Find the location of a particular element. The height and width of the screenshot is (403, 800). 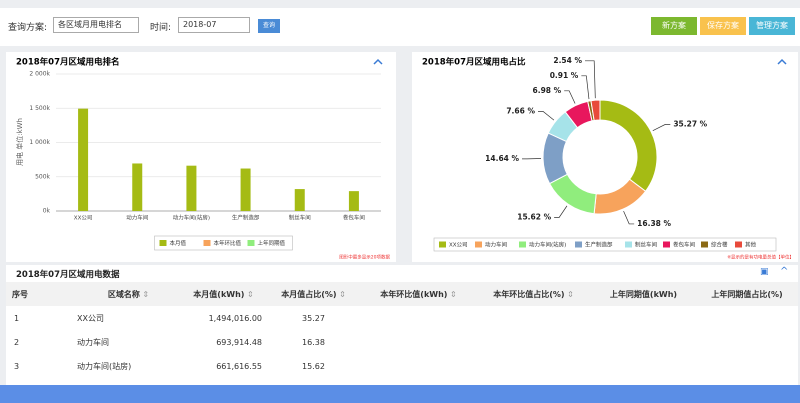

column-header: 区域名称 is located at coordinates (128, 294).